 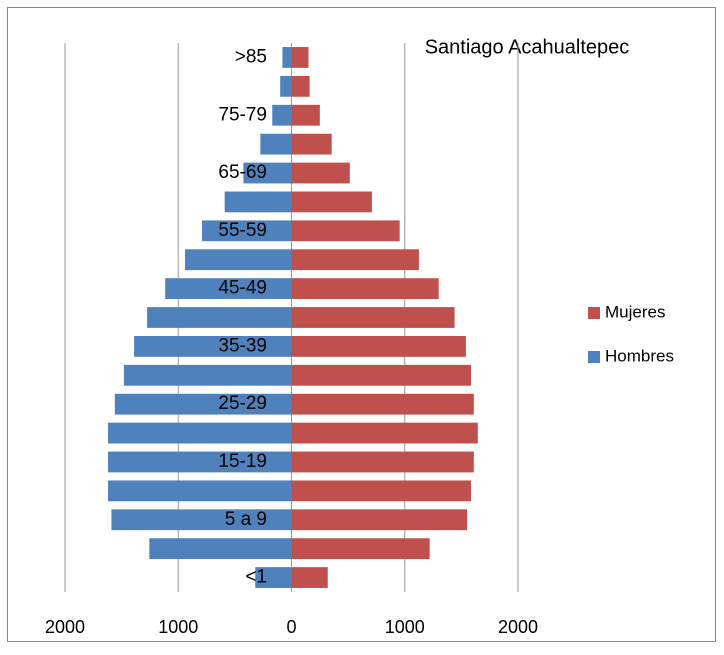 I want to click on category-label: 15-19, so click(x=242, y=461).